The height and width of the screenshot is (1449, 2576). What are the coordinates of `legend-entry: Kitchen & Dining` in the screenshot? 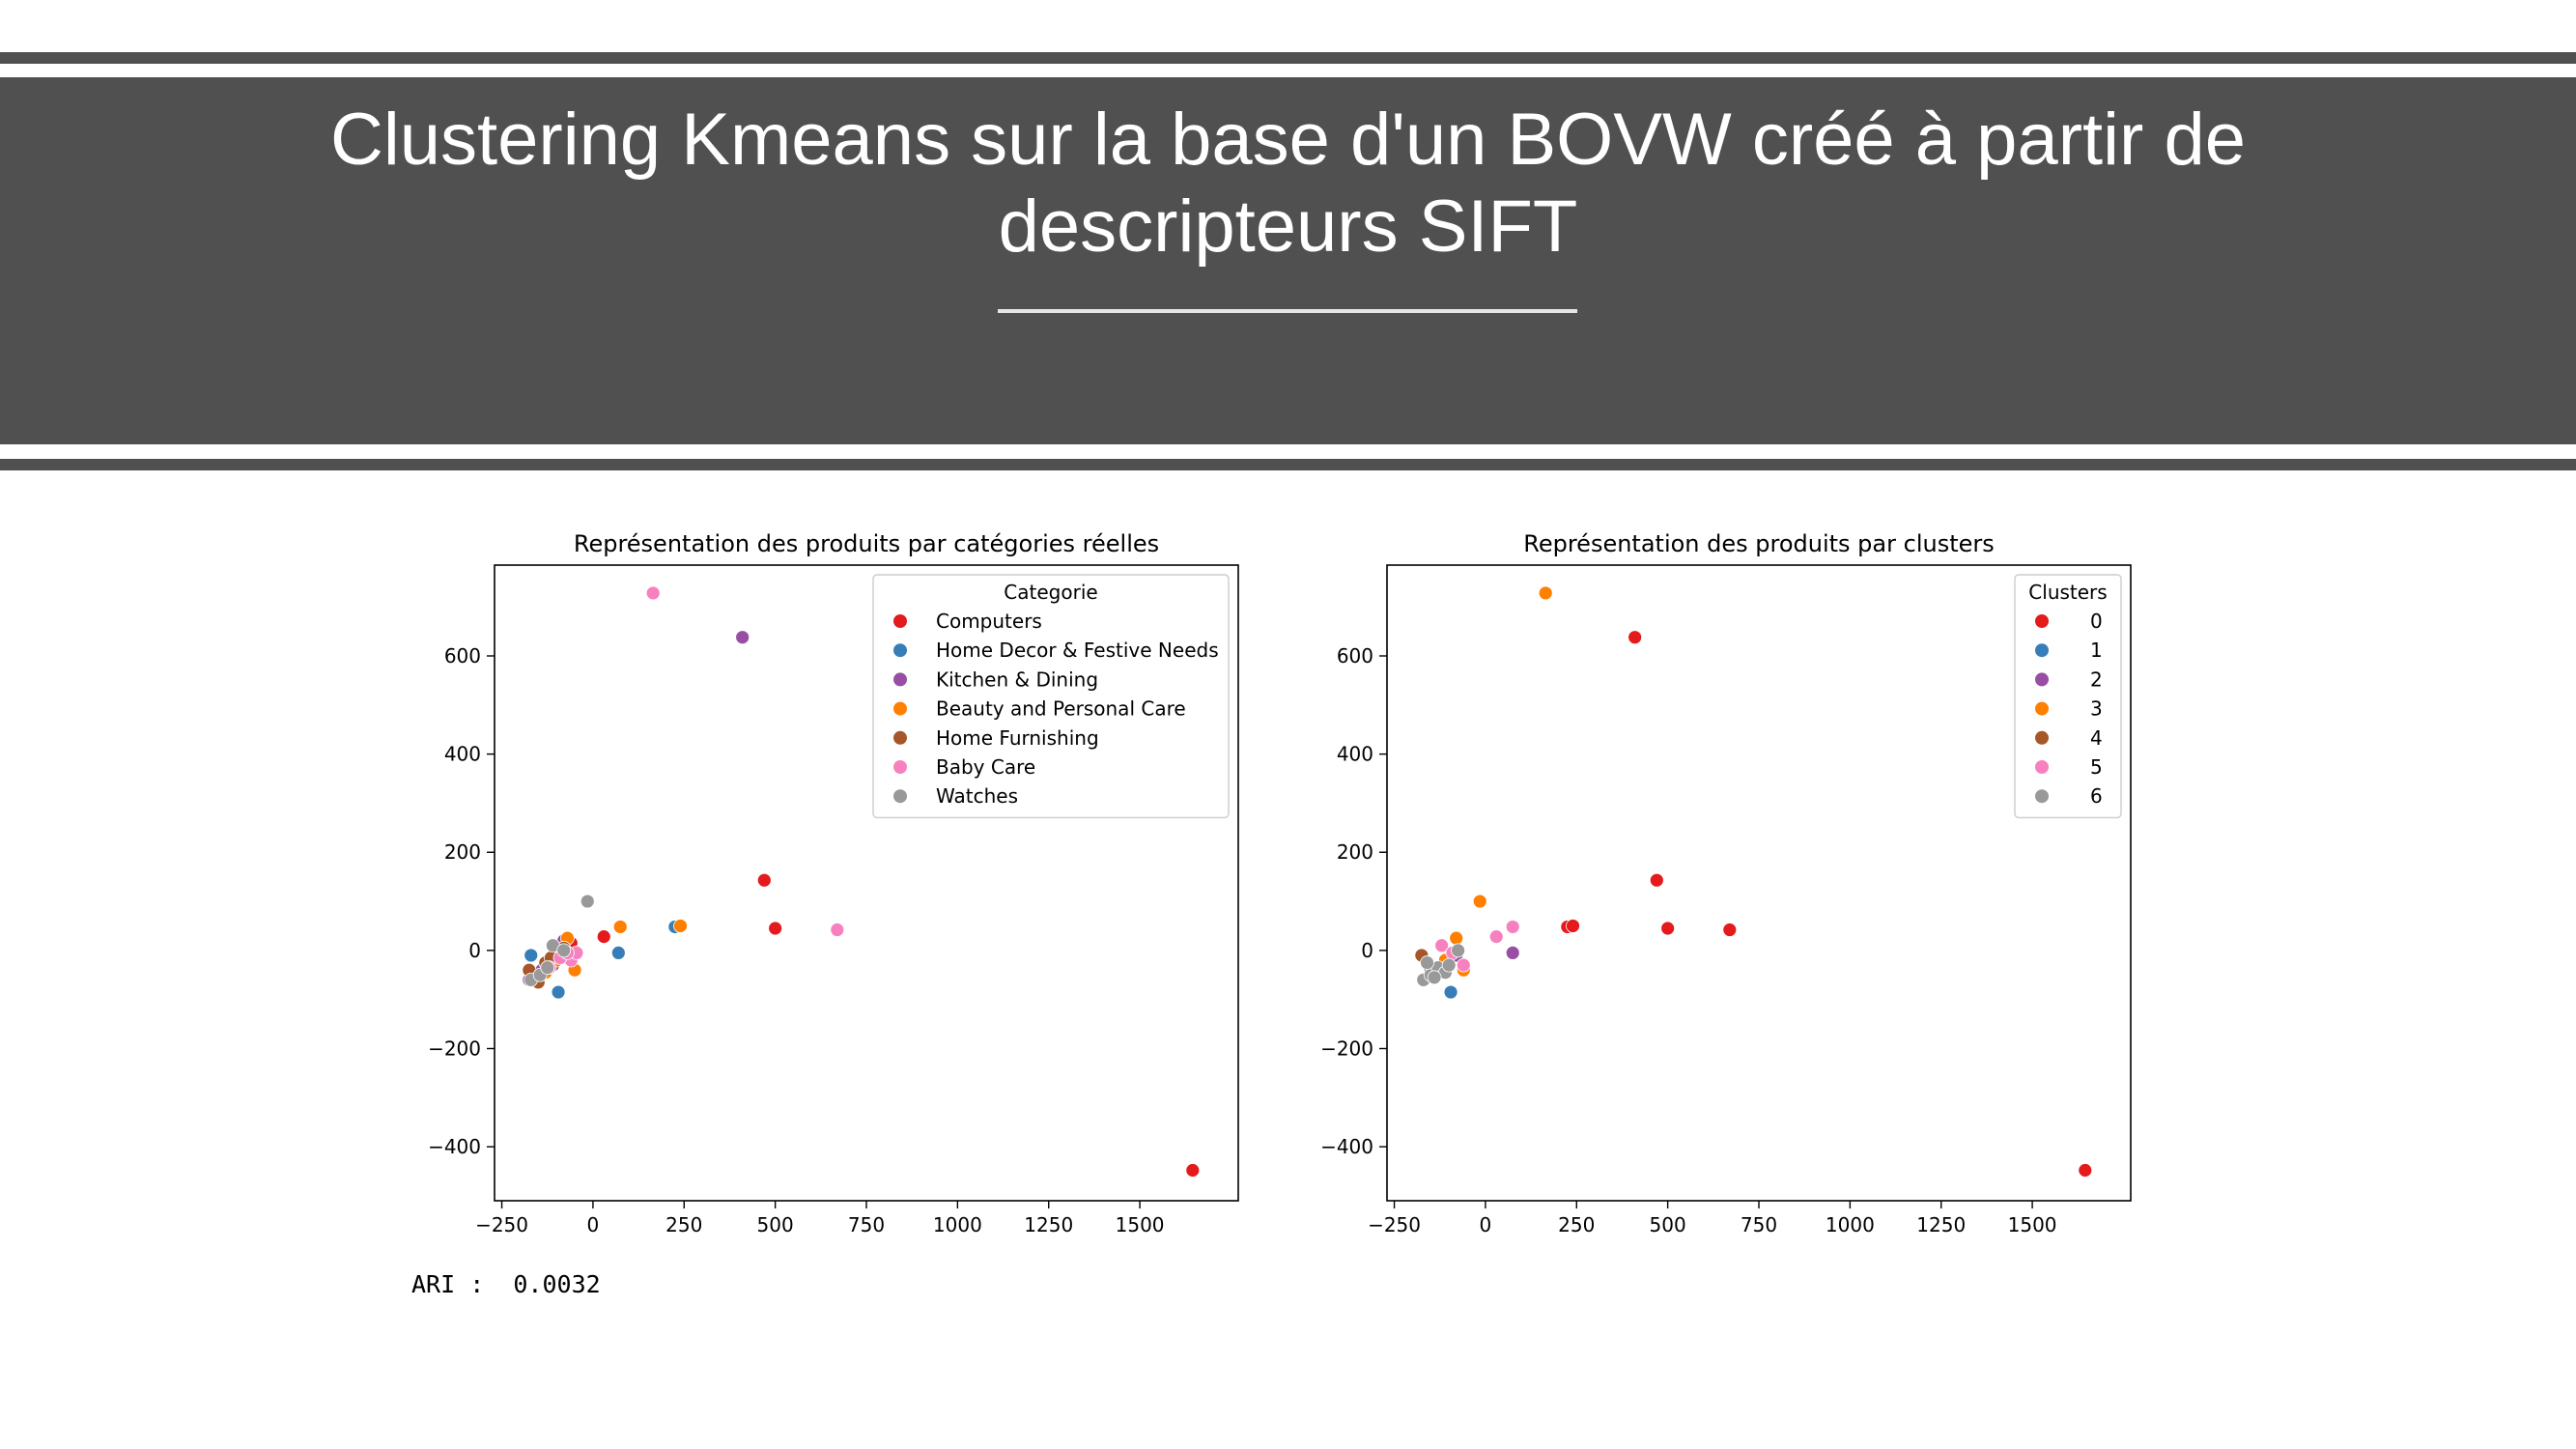 It's located at (1017, 679).